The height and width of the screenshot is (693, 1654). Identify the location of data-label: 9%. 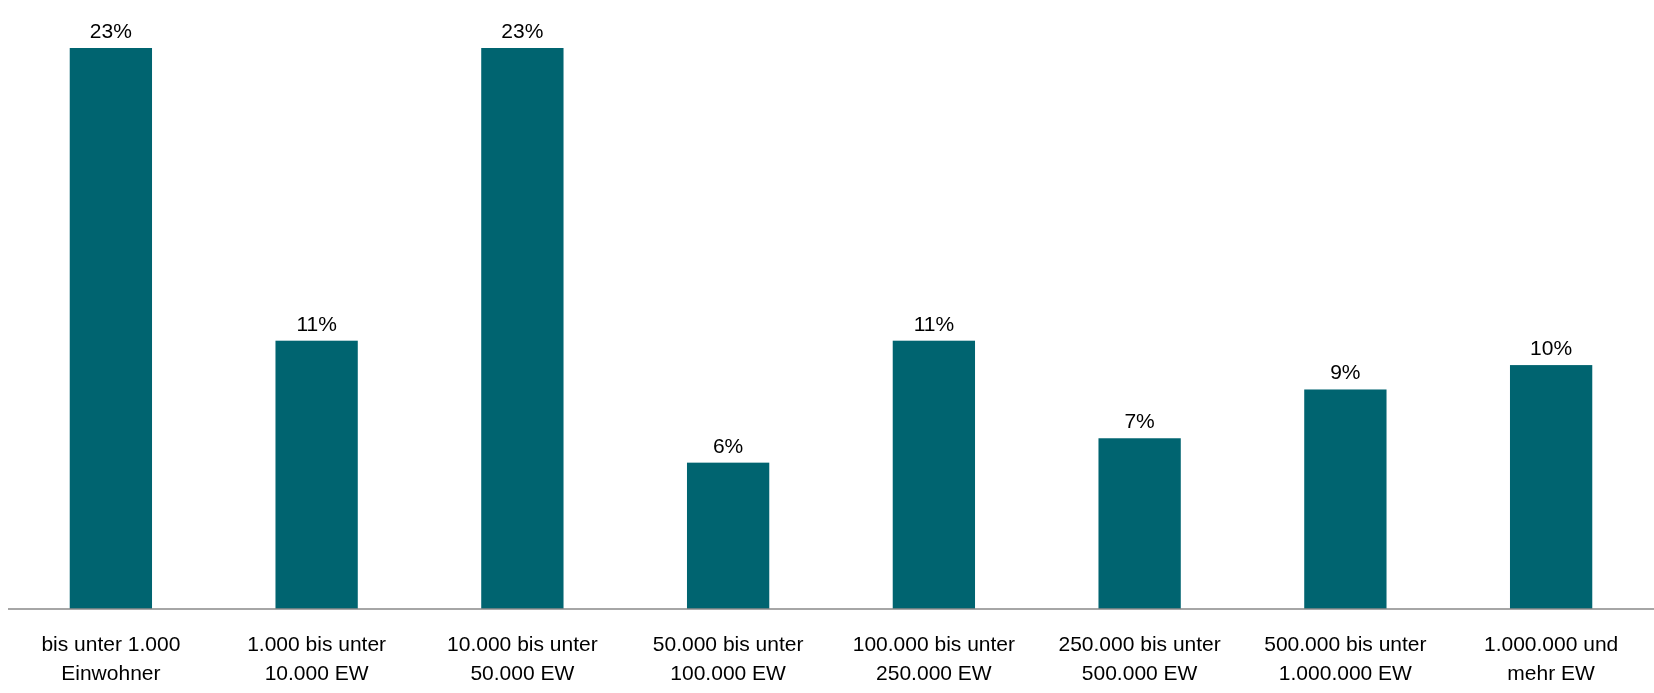
(1345, 372).